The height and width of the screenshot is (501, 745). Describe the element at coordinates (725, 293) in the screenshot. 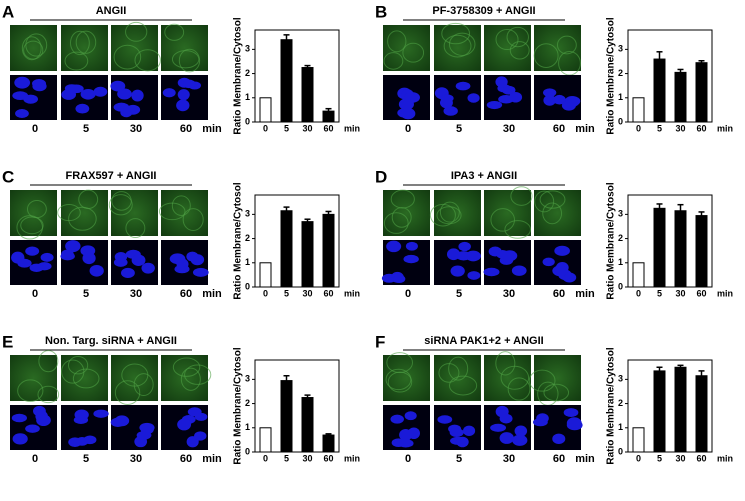

I see `x-axis-unit: min` at that location.